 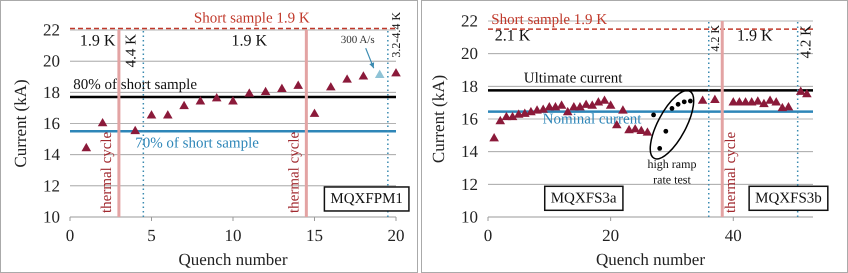 I want to click on x-tick-label: 40, so click(x=733, y=235).